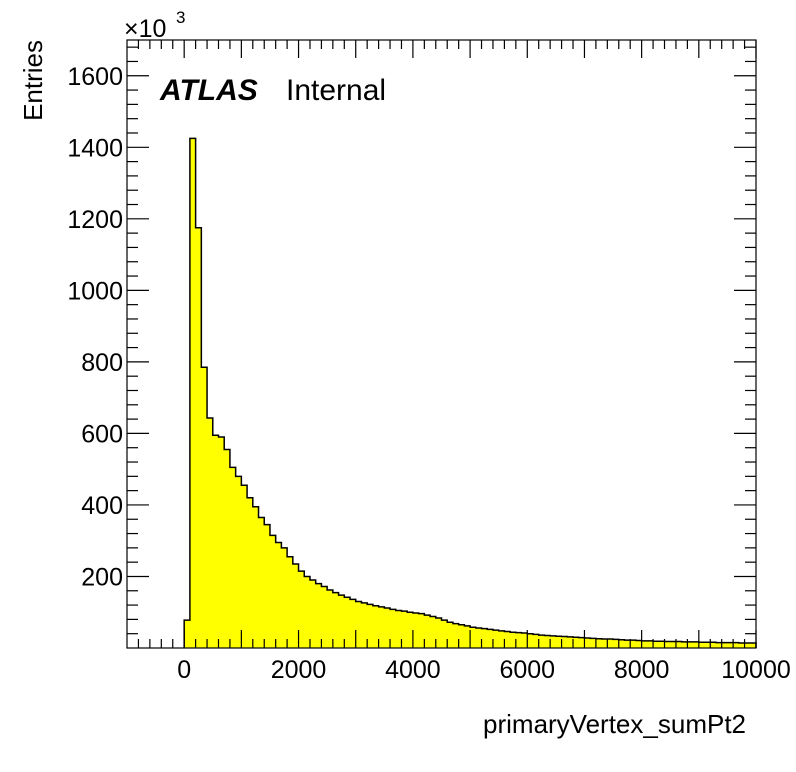  What do you see at coordinates (102, 363) in the screenshot?
I see `y-tick-label: 800` at bounding box center [102, 363].